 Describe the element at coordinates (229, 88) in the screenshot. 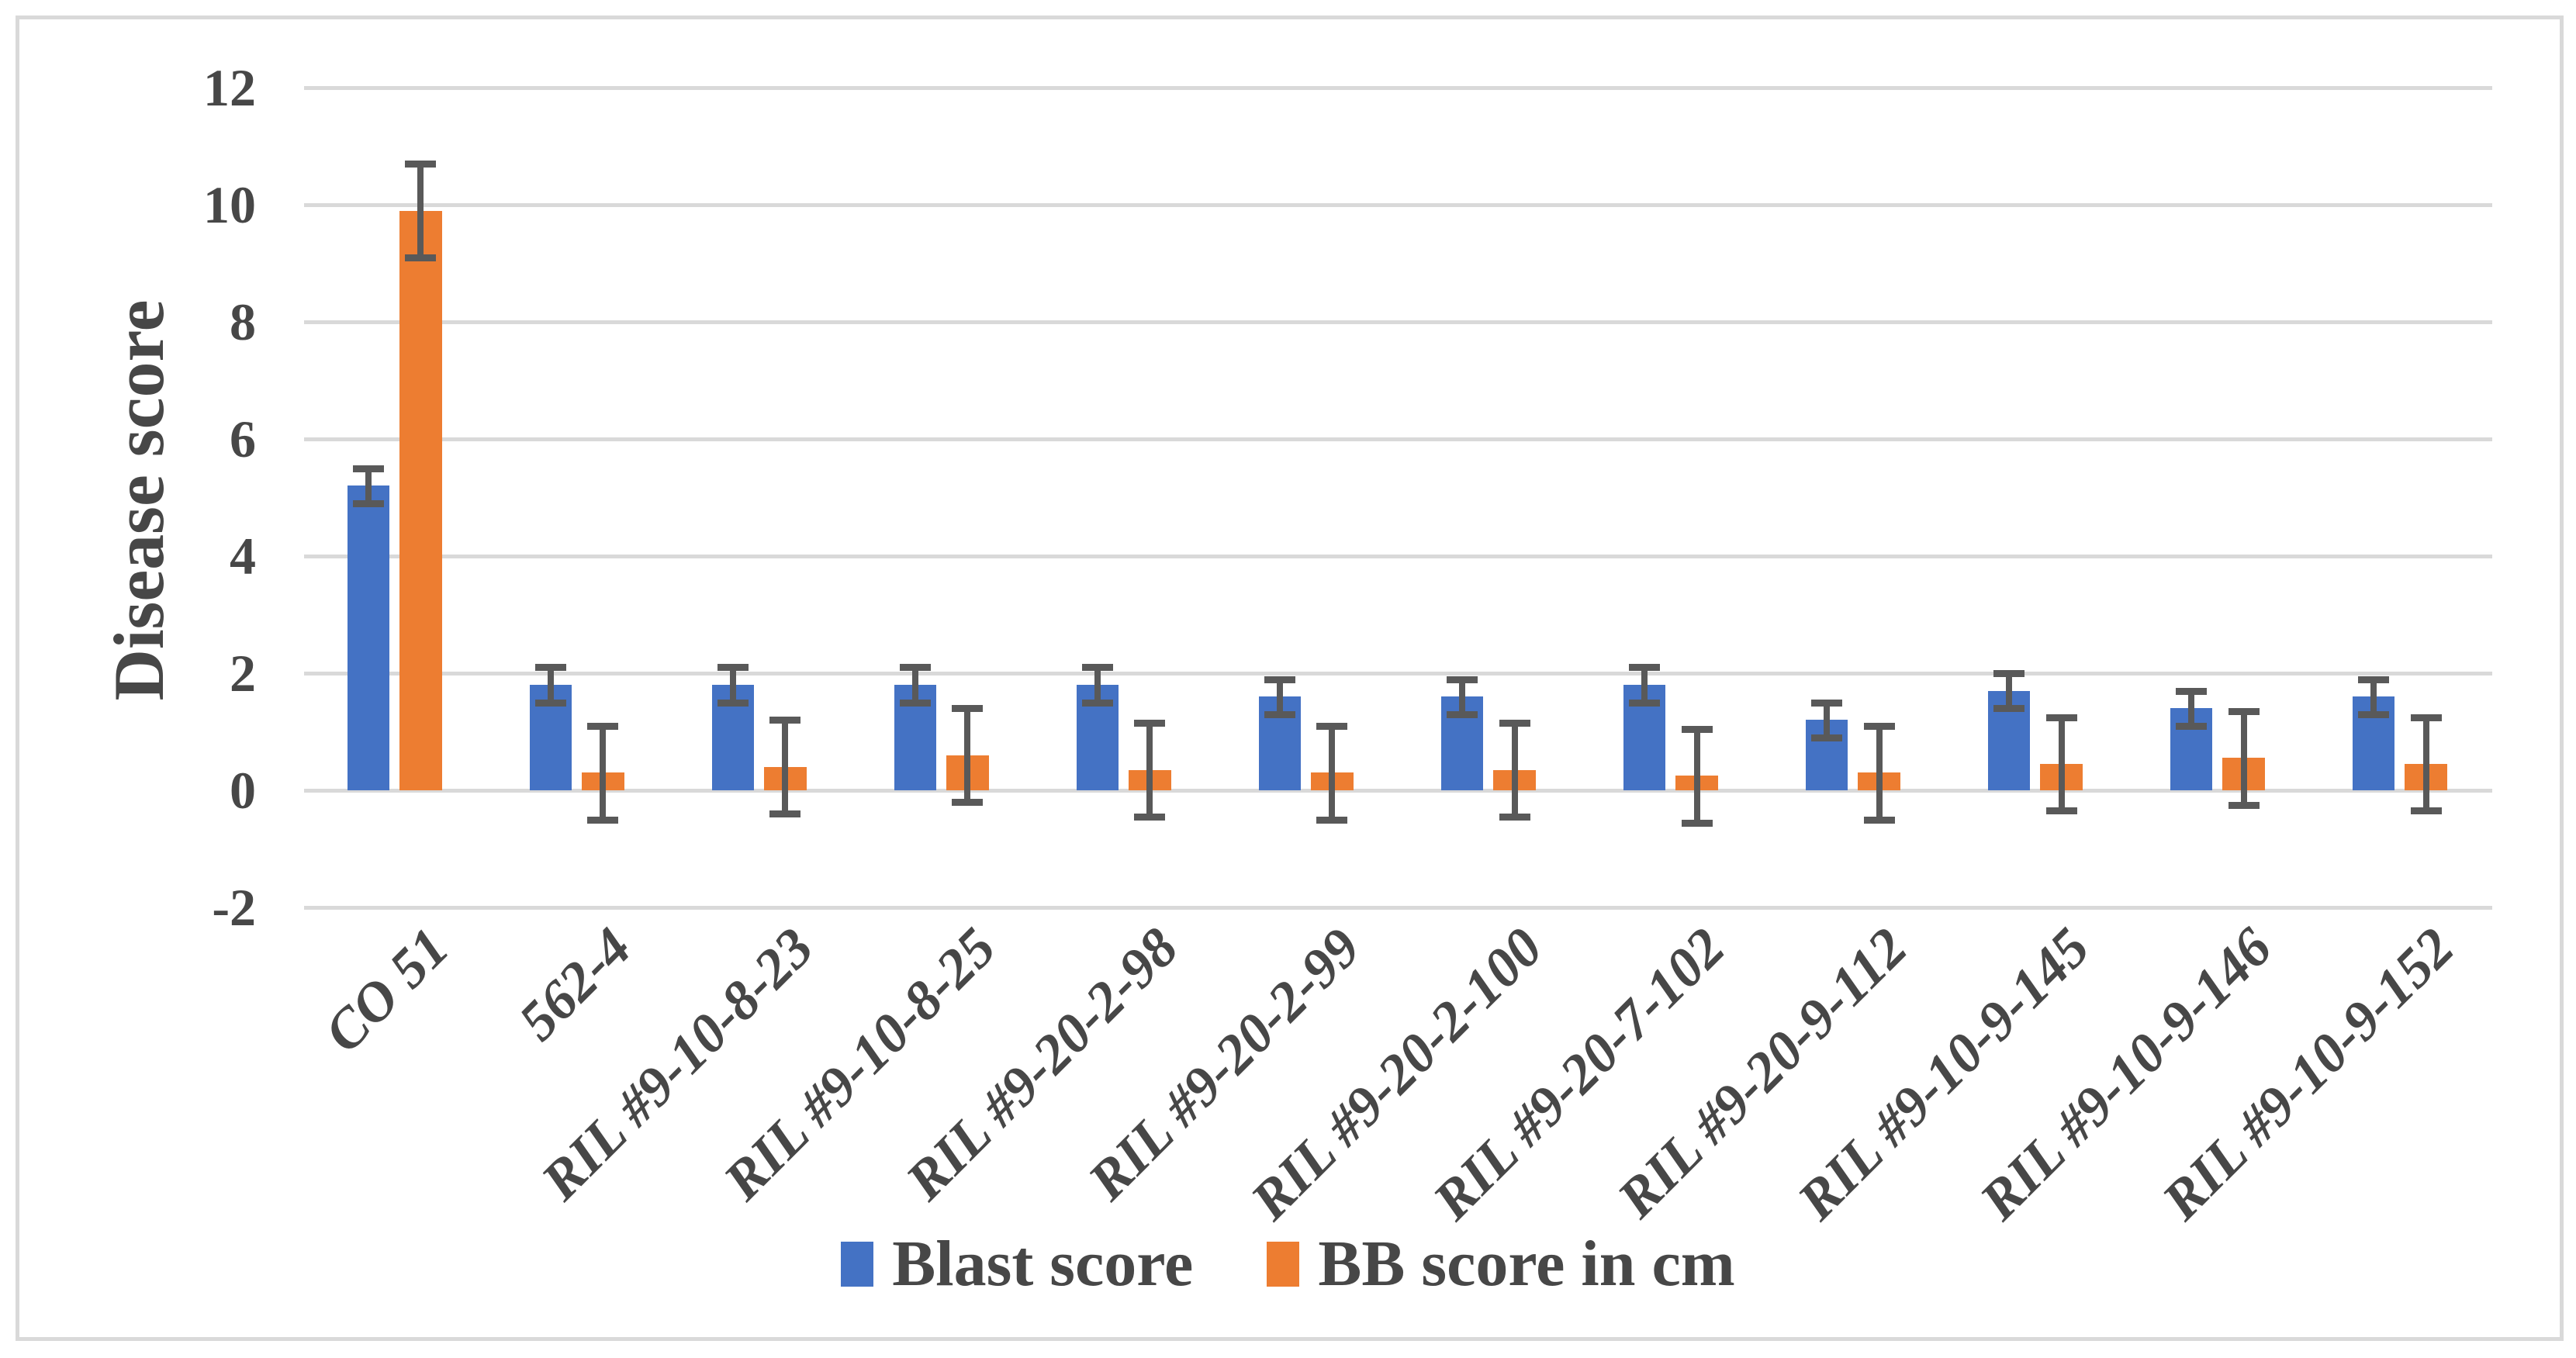

I see `y-tick-label: 12` at that location.